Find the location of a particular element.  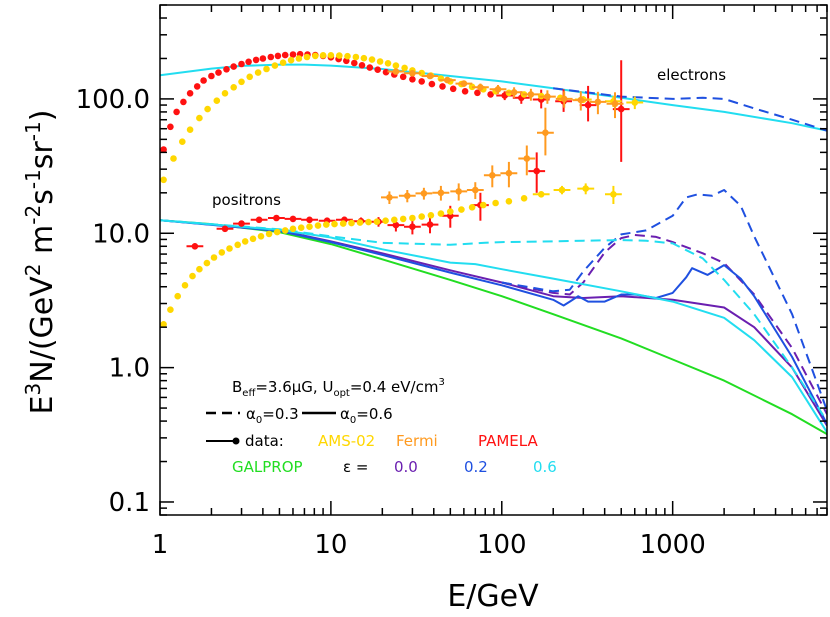

electrons-label: electrons is located at coordinates (691, 75).